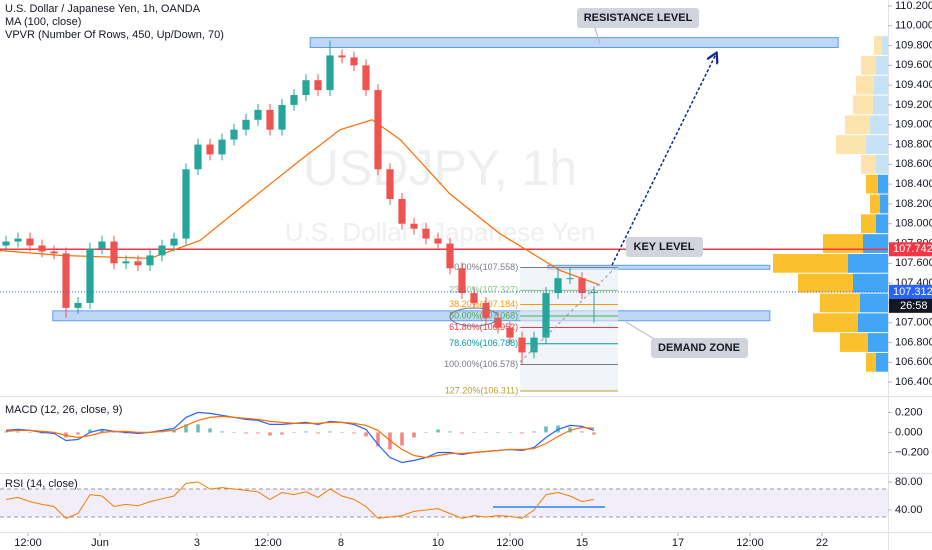 The height and width of the screenshot is (550, 932). What do you see at coordinates (63, 410) in the screenshot?
I see `pane-title: MACD (12, 26, close, 9)` at bounding box center [63, 410].